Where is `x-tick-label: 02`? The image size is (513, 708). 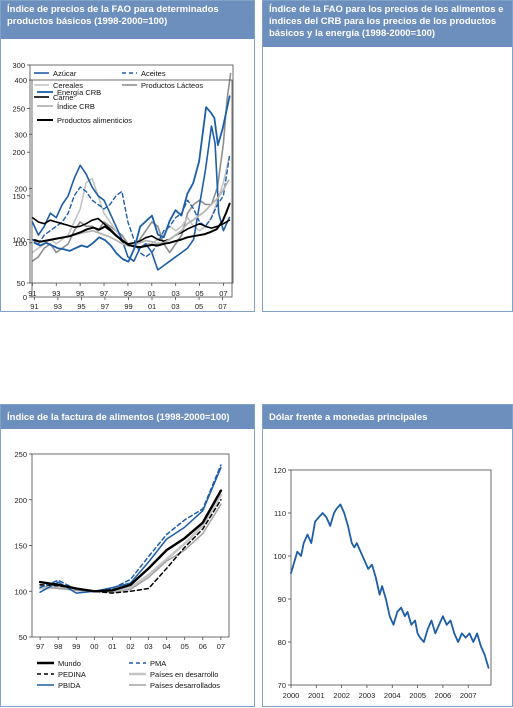
x-tick-label: 02 is located at coordinates (130, 646).